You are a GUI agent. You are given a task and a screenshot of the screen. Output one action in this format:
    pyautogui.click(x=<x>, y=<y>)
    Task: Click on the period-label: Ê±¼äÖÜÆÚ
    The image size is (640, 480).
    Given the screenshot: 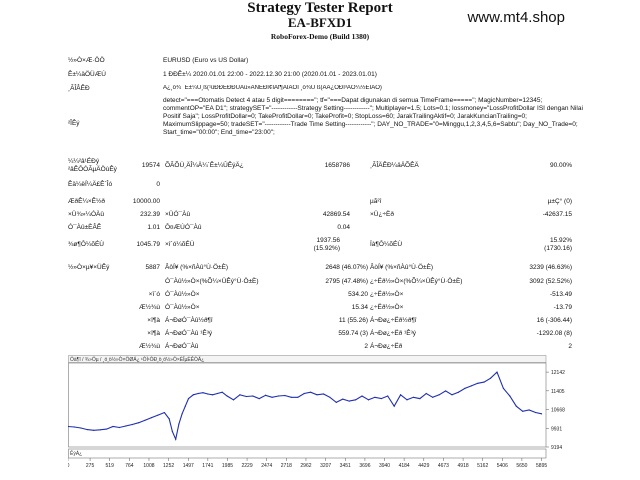 What is the action you would take?
    pyautogui.click(x=87, y=74)
    